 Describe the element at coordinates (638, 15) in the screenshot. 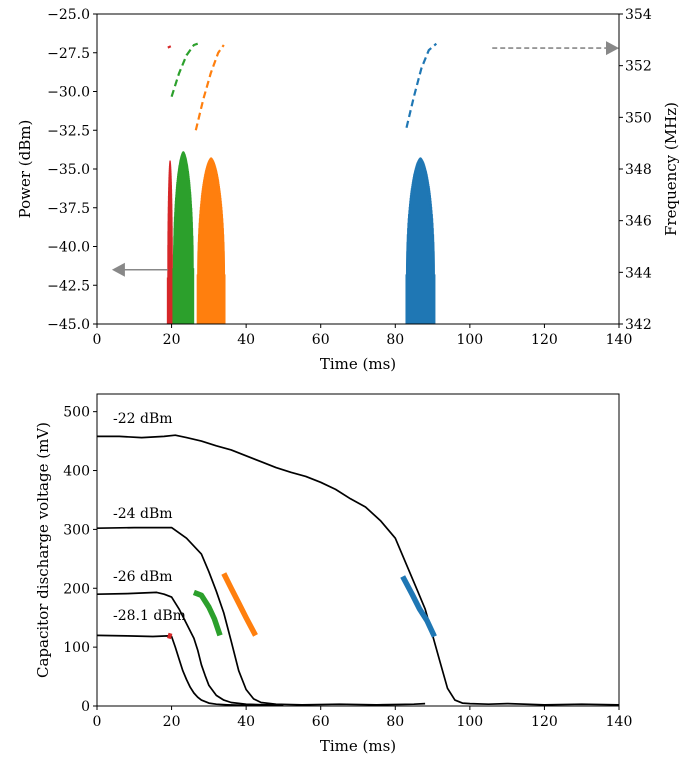

I see `top-right-y-tick-label: 354` at that location.